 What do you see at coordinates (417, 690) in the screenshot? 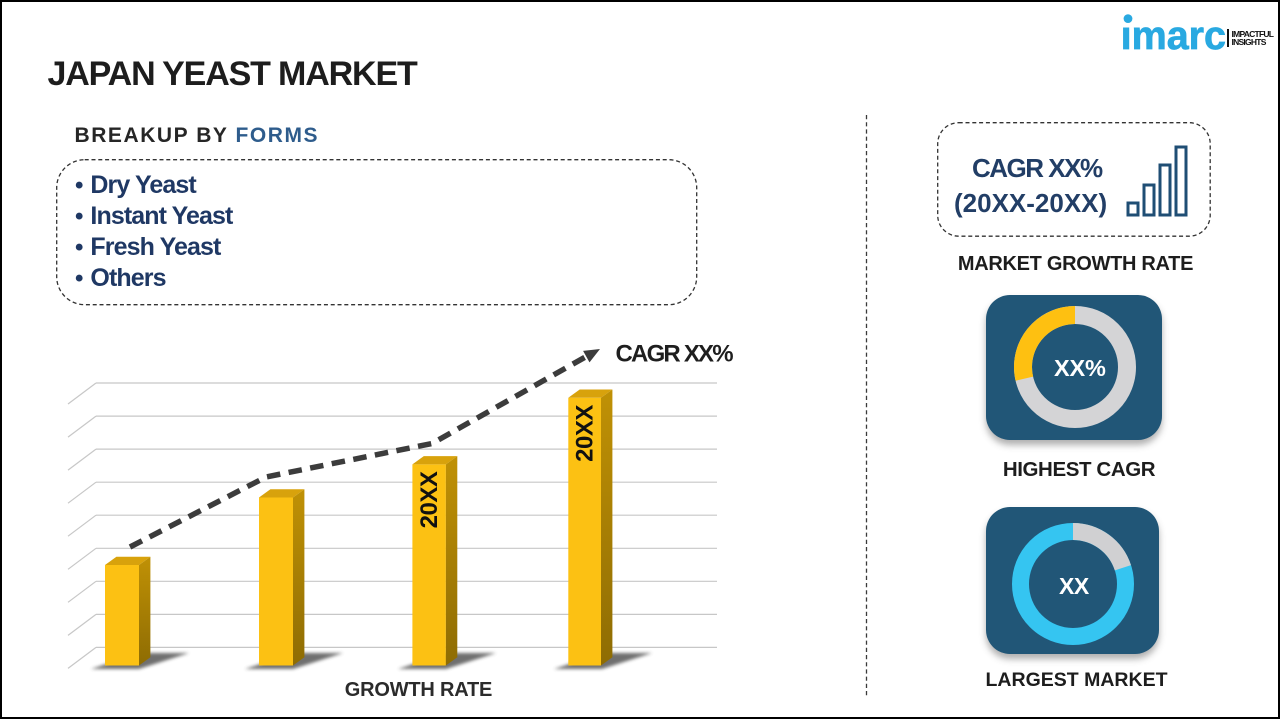
I see `svg-text: GROWTH RATE` at bounding box center [417, 690].